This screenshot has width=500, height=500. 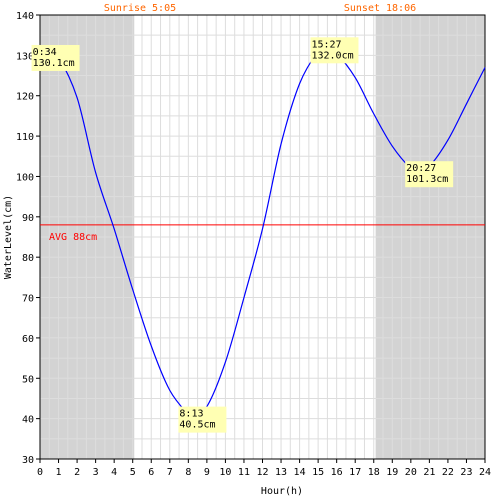 I want to click on x-tick-label: 11, so click(x=244, y=472).